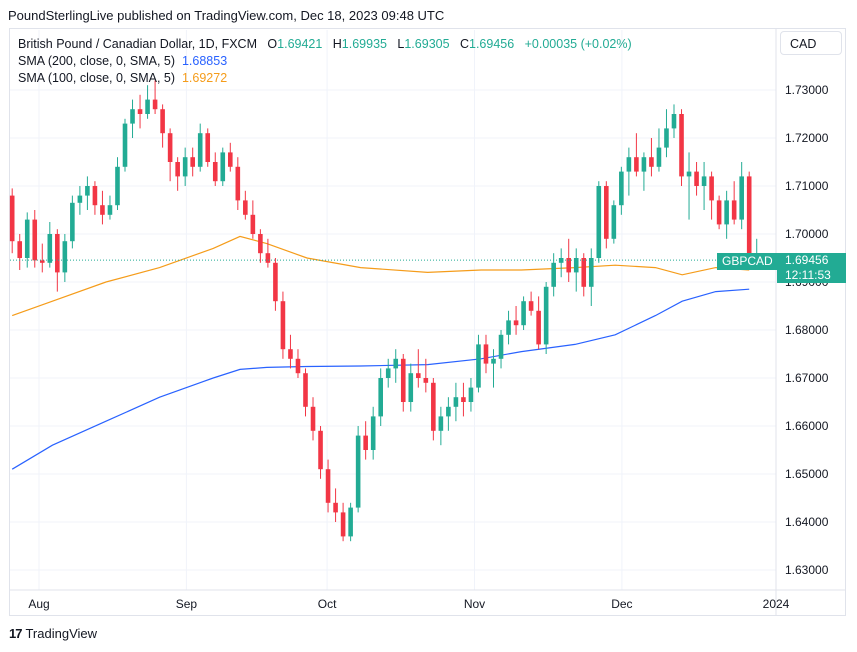 This screenshot has height=652, width=857. I want to click on time-axis: Aug Sep Oct Nov Dec 2024, so click(427, 600).